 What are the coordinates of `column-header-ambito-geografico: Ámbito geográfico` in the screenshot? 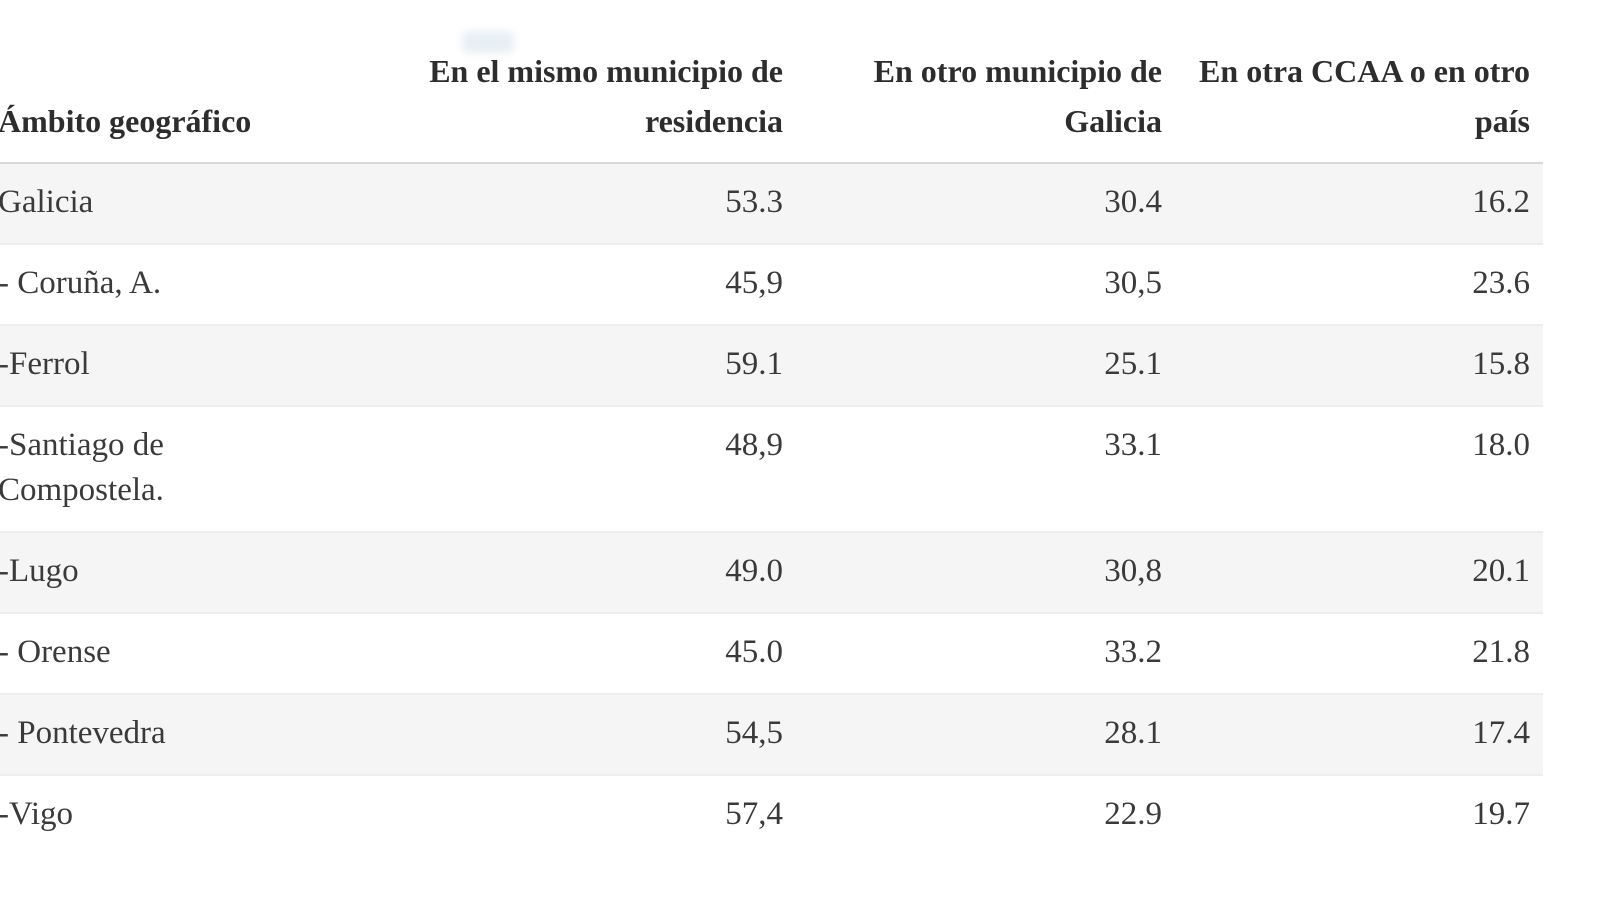 It's located at (126, 121).